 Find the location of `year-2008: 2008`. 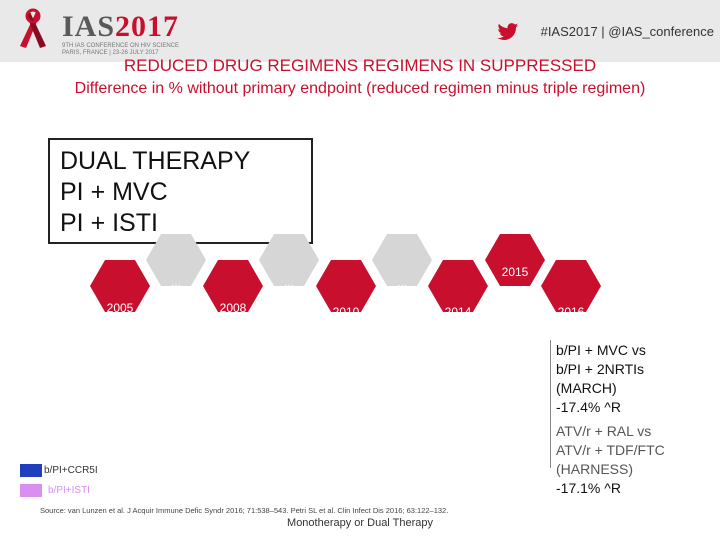

year-2008: 2008 is located at coordinates (233, 308).